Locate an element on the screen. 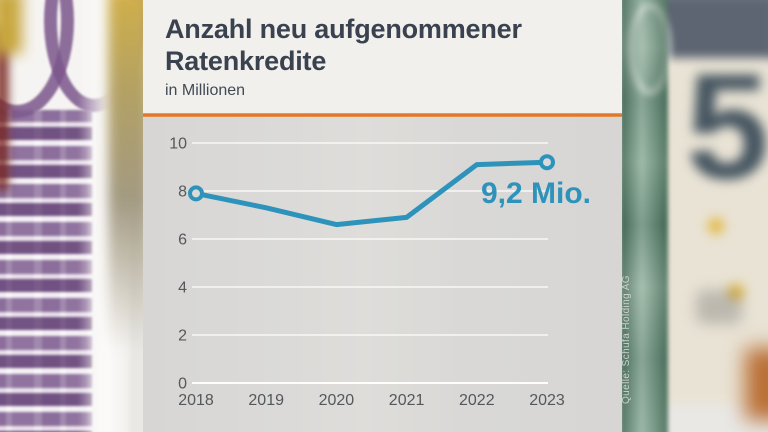 This screenshot has height=432, width=768. banknote-five-glyph: 5 is located at coordinates (727, 126).